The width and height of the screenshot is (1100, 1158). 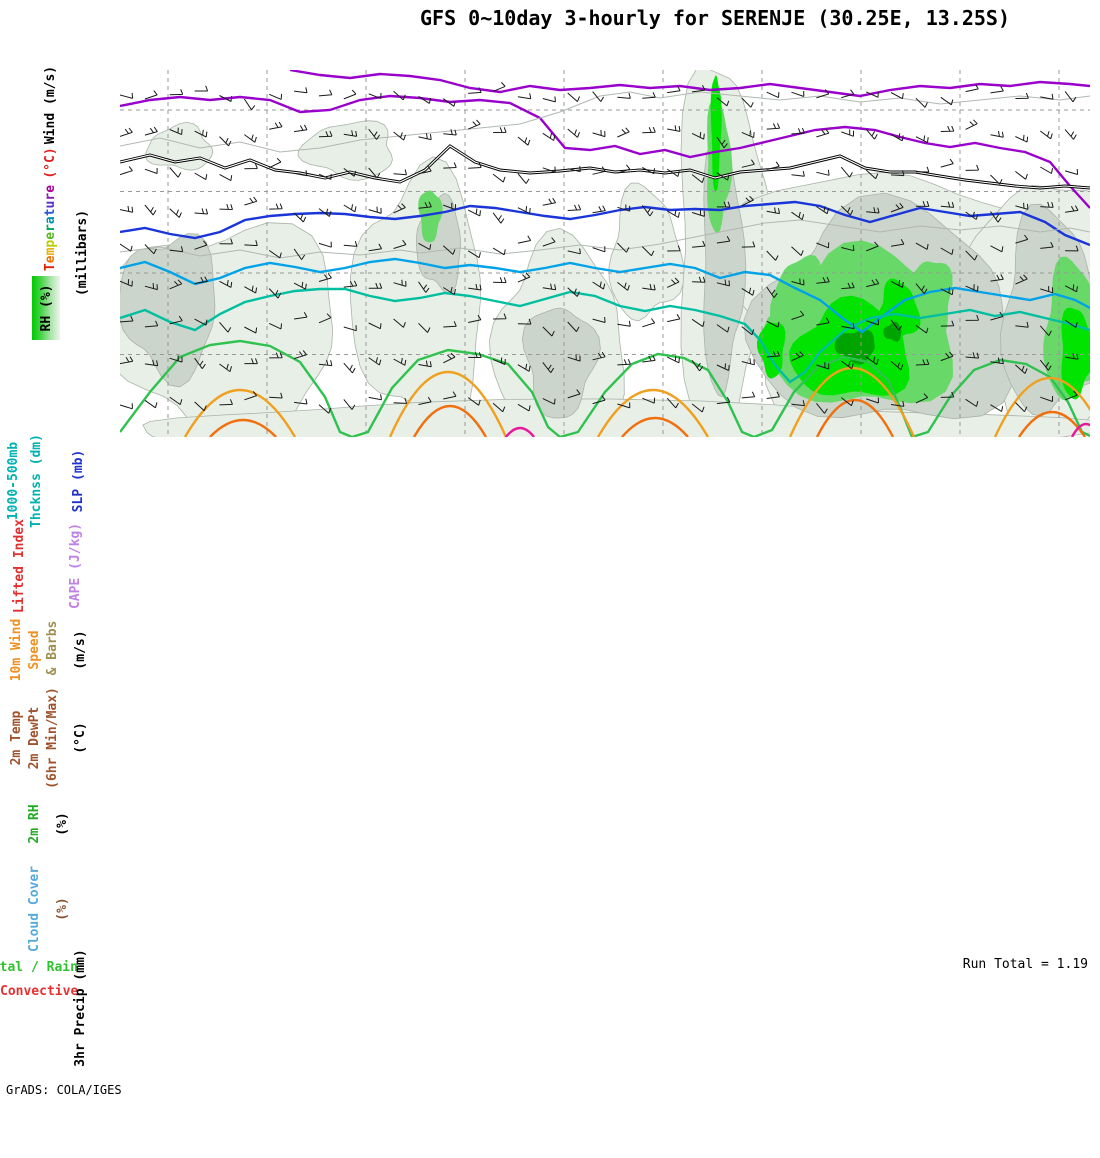 I want to click on p8-convective-label: Convective, so click(x=39, y=991).